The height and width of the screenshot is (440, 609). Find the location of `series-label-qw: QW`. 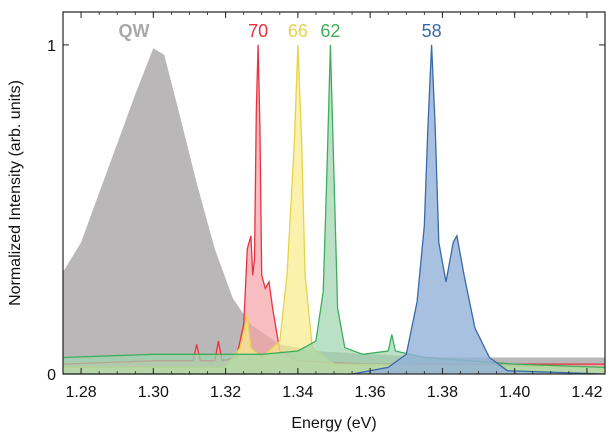

series-label-qw: QW is located at coordinates (134, 31).